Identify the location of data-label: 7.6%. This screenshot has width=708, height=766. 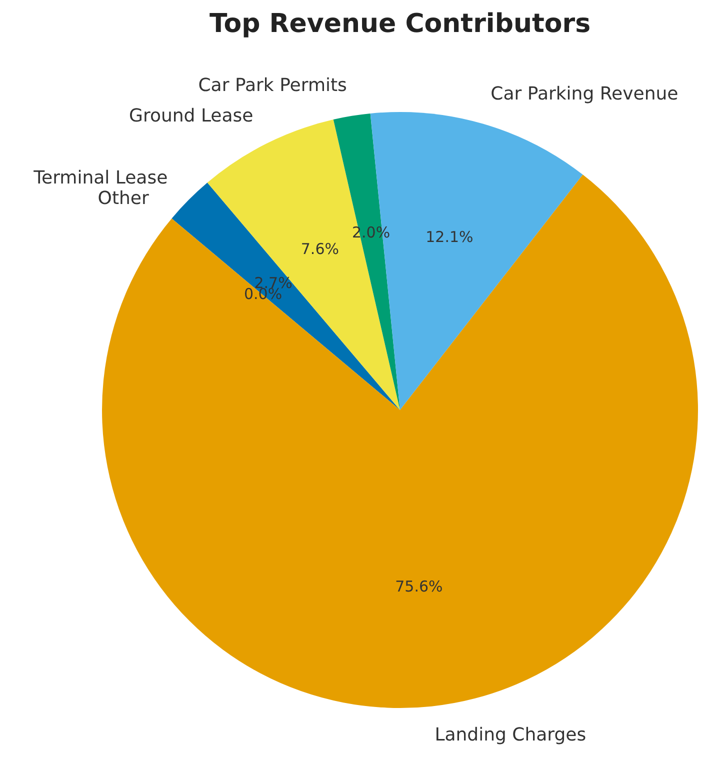
(319, 249).